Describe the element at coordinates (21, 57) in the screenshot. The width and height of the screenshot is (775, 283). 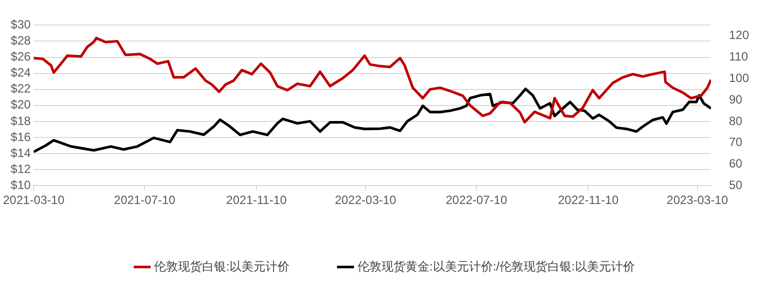
I see `y-tick-label: $26` at that location.